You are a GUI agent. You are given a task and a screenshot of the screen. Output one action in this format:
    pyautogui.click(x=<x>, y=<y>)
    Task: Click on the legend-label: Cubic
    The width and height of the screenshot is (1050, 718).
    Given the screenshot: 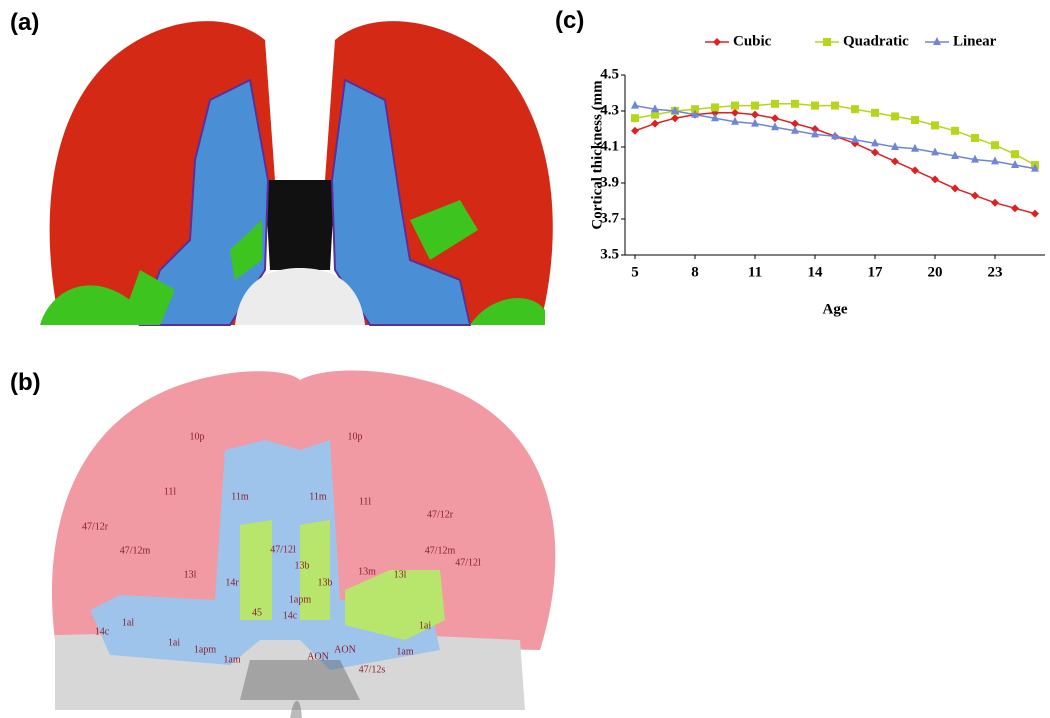 What is the action you would take?
    pyautogui.click(x=752, y=41)
    